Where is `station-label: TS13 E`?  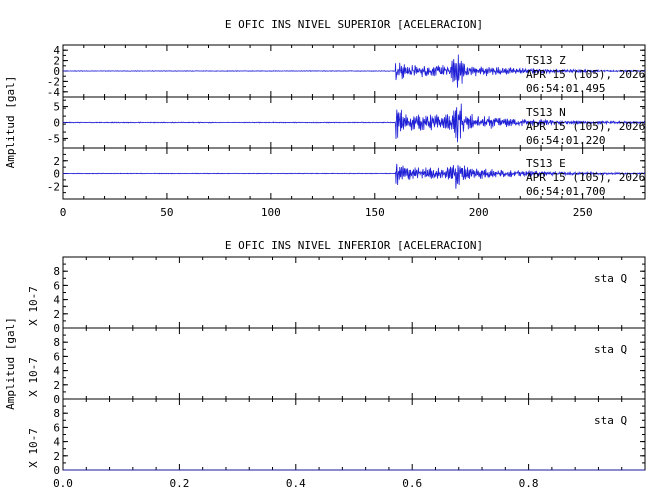 station-label: TS13 E is located at coordinates (546, 163).